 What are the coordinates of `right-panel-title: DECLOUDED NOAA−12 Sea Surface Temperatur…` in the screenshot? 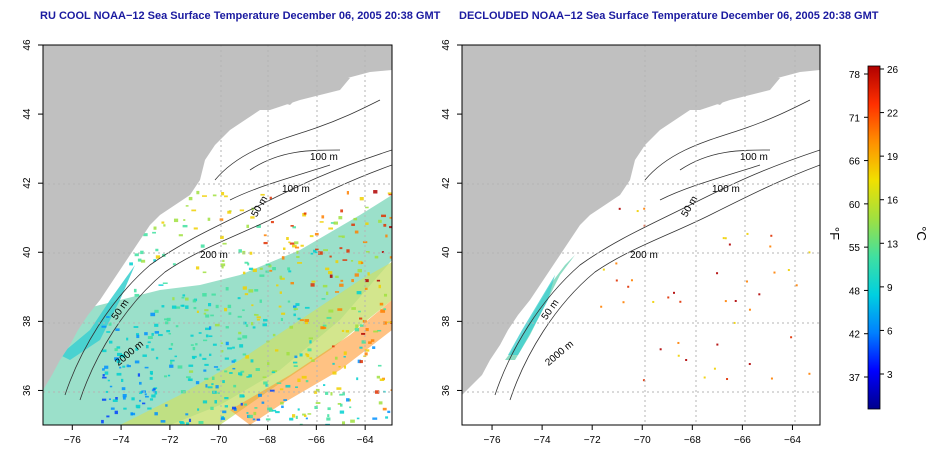 It's located at (669, 16).